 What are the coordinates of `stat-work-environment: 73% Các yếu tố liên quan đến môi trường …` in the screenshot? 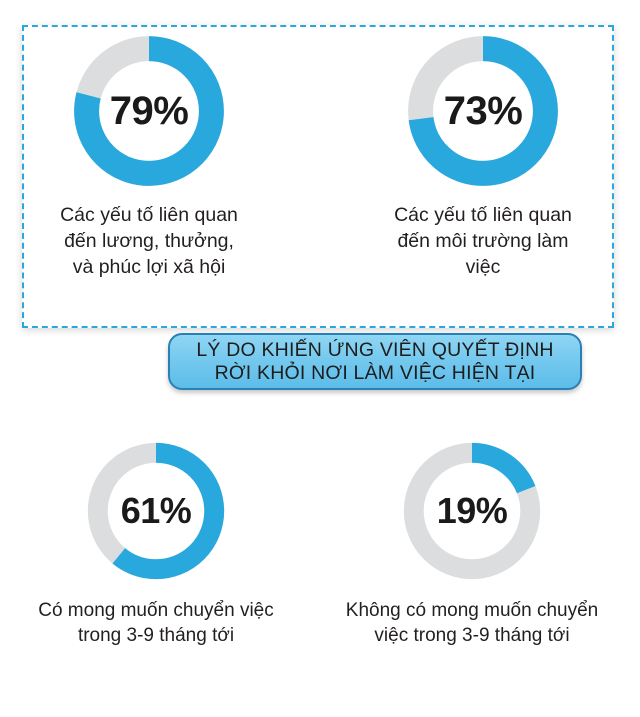 It's located at (483, 157).